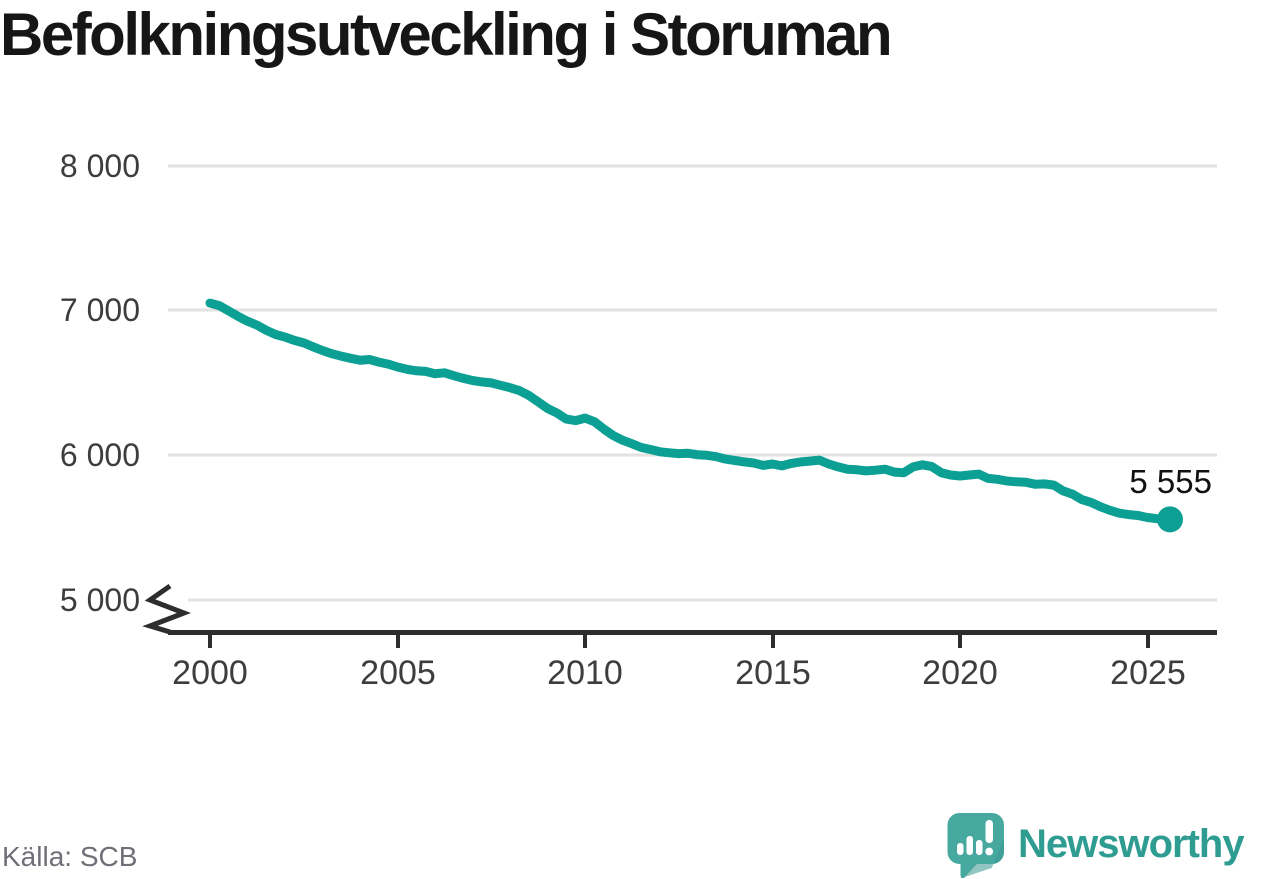 The height and width of the screenshot is (879, 1262). I want to click on x-tick-label-2015: 2015, so click(773, 673).